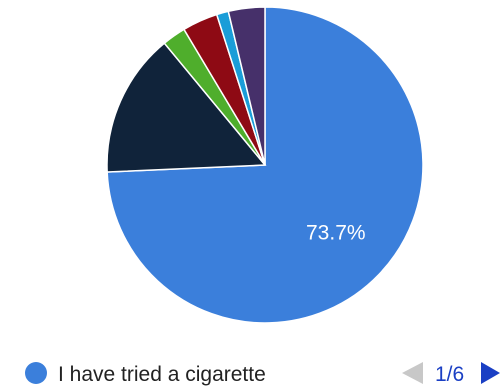  I want to click on pie-slice-labels: 73.7%, so click(336, 233).